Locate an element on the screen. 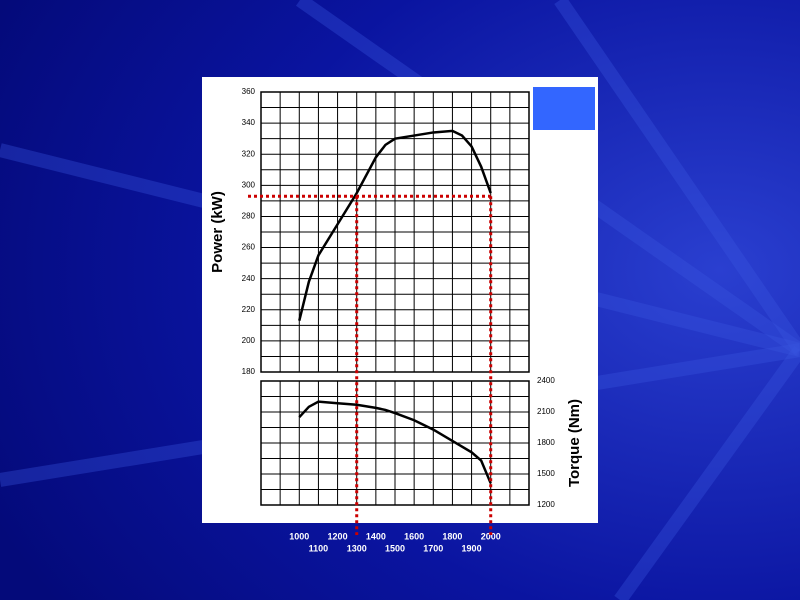 This screenshot has height=600, width=800. y-tick-label: 280 is located at coordinates (249, 216).